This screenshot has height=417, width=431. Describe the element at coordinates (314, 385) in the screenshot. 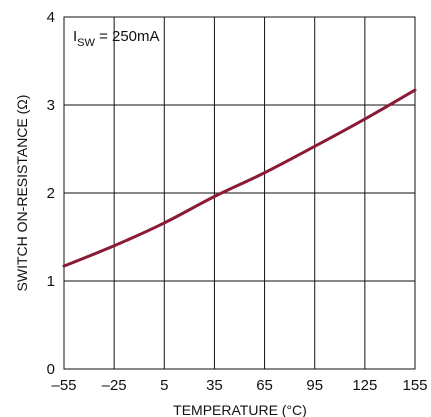

I see `x-tick-label: 95` at that location.